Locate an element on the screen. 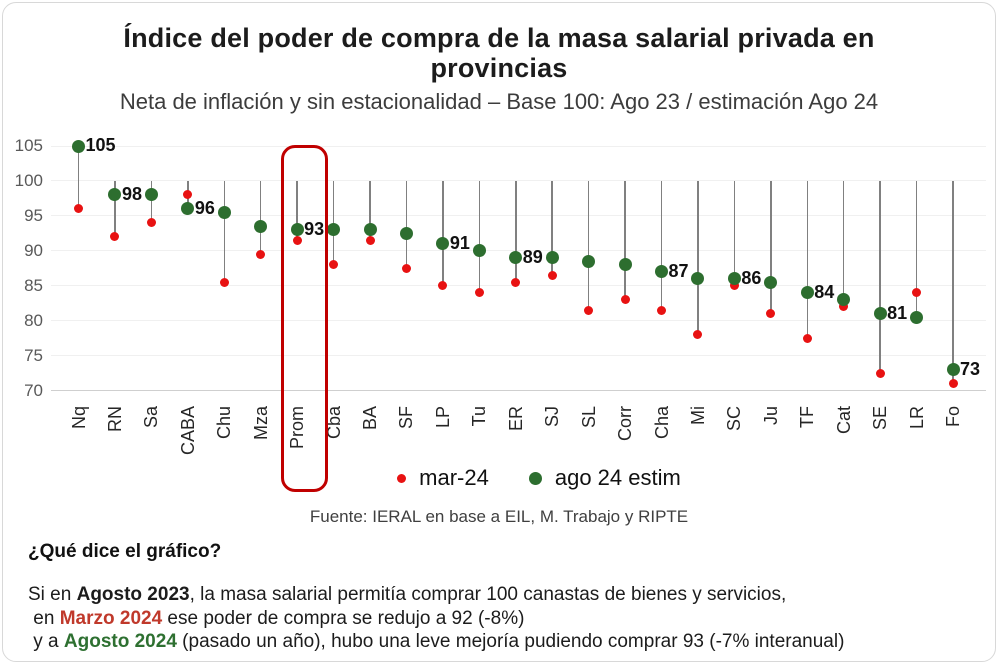 The image size is (1000, 666). value-label: 84 is located at coordinates (824, 291).